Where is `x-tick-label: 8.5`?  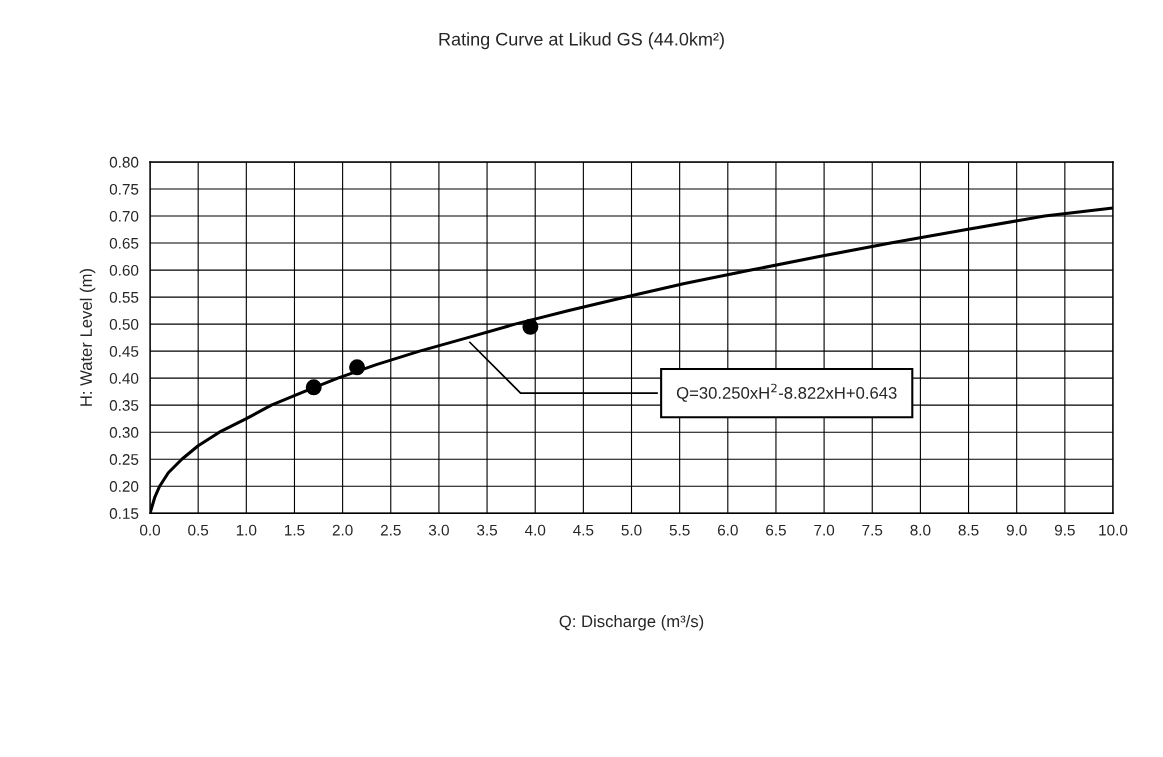 x-tick-label: 8.5 is located at coordinates (968, 530).